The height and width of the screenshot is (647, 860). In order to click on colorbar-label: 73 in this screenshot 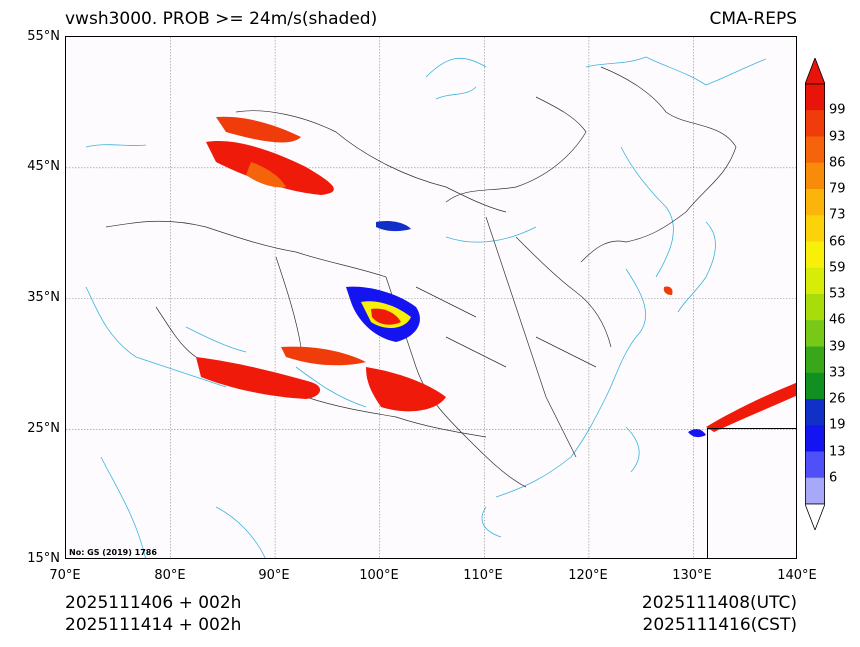, I will do `click(837, 215)`.